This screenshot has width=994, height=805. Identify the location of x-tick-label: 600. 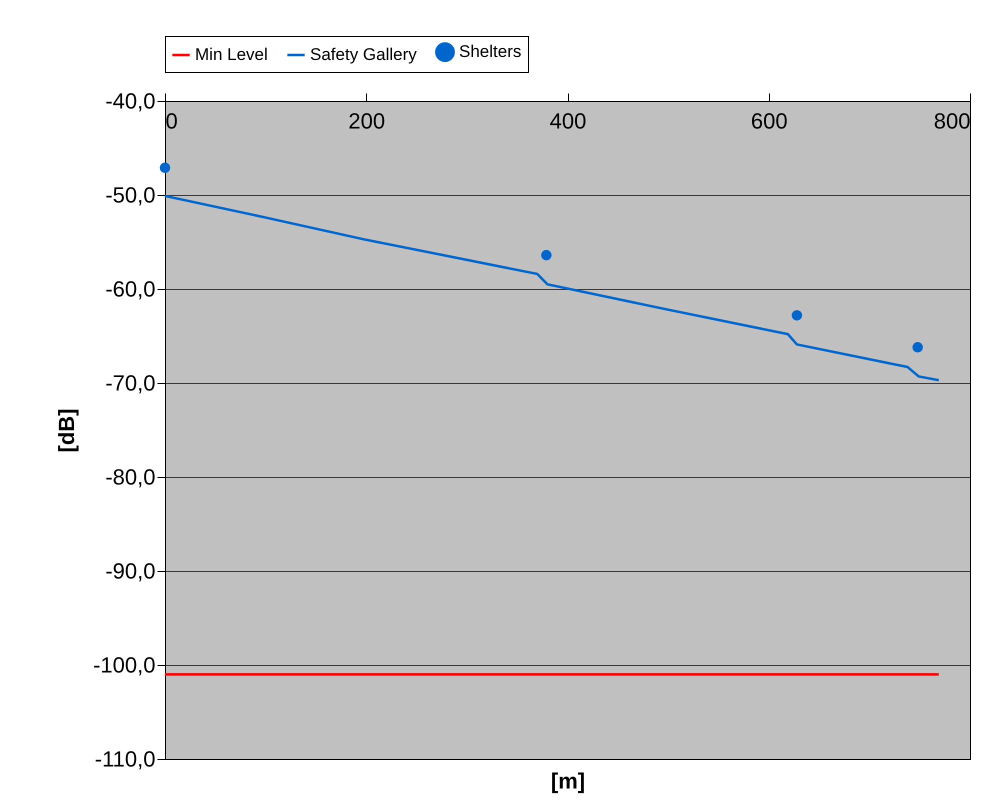
(769, 121).